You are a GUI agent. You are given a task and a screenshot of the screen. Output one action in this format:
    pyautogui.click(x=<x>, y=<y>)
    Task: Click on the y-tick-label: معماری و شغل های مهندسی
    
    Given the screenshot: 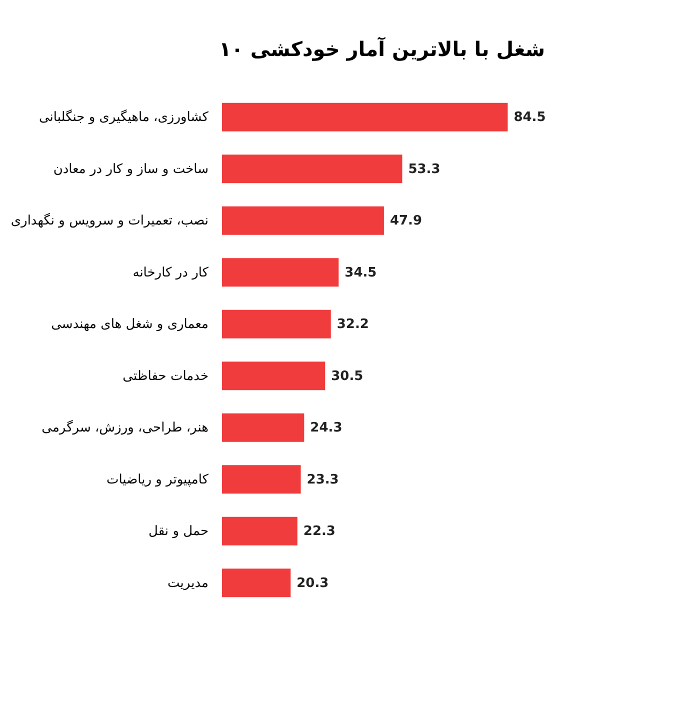 What is the action you would take?
    pyautogui.click(x=129, y=324)
    